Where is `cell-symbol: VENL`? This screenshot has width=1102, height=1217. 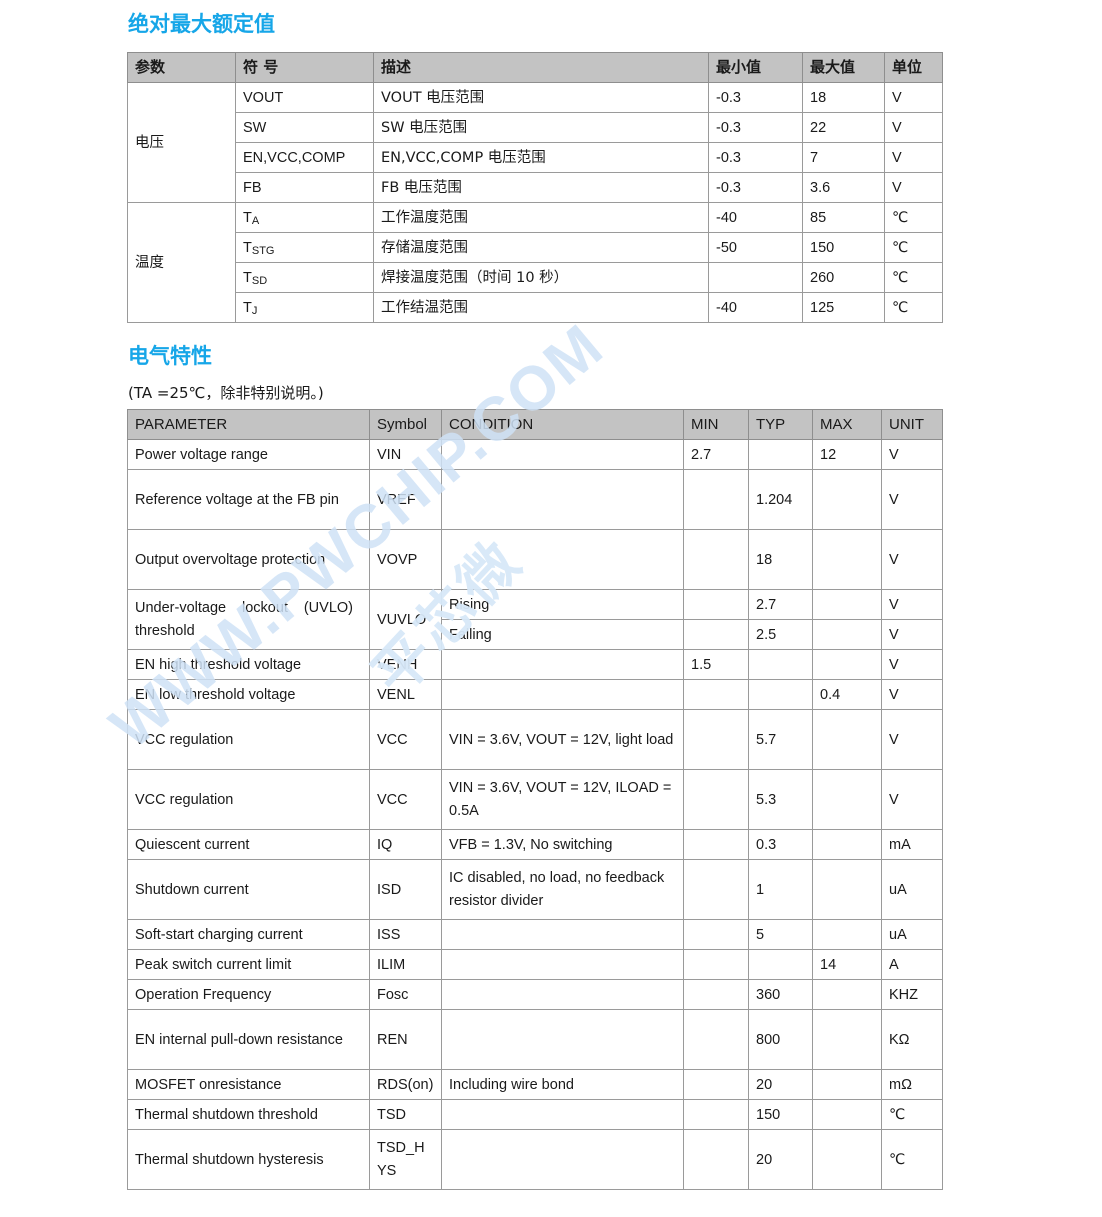
cell-symbol: VENL is located at coordinates (405, 695).